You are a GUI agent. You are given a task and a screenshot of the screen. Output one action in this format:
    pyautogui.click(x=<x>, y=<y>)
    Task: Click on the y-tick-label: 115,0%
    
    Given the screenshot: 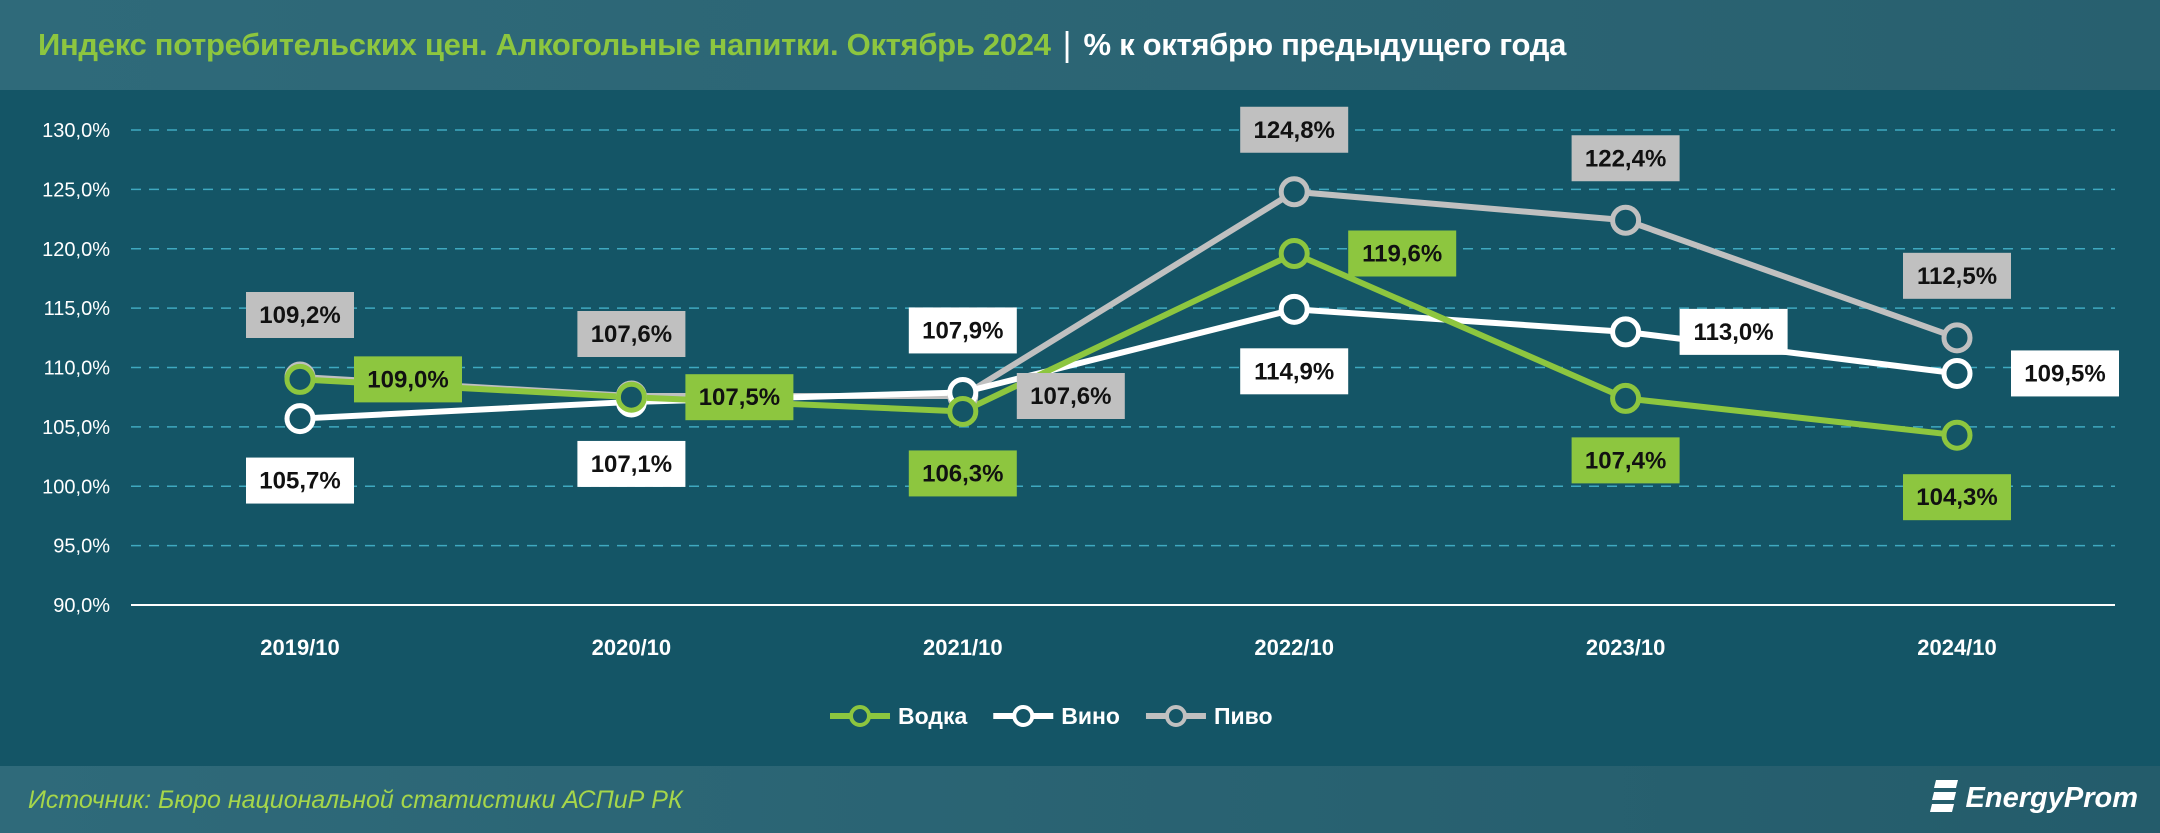 What is the action you would take?
    pyautogui.click(x=77, y=309)
    